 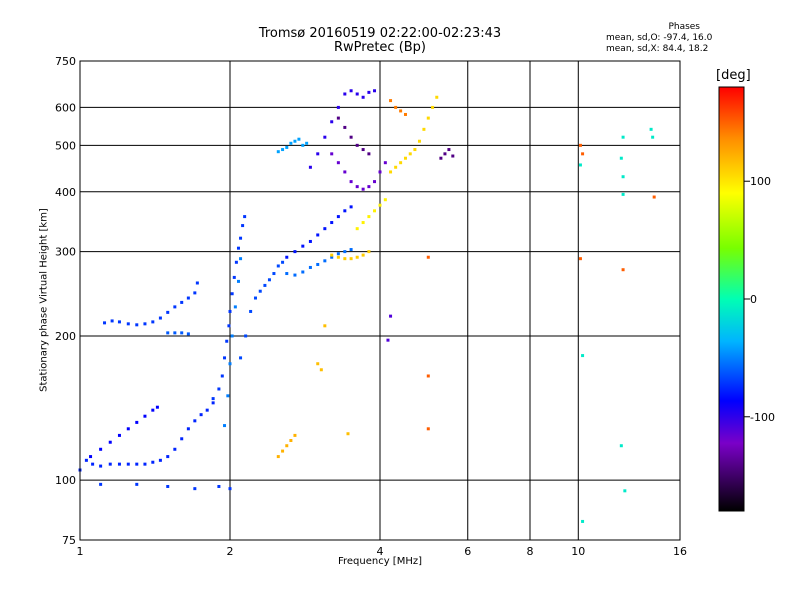 What do you see at coordinates (380, 47) in the screenshot?
I see `chart-subtitle: RwPretec (Bp)` at bounding box center [380, 47].